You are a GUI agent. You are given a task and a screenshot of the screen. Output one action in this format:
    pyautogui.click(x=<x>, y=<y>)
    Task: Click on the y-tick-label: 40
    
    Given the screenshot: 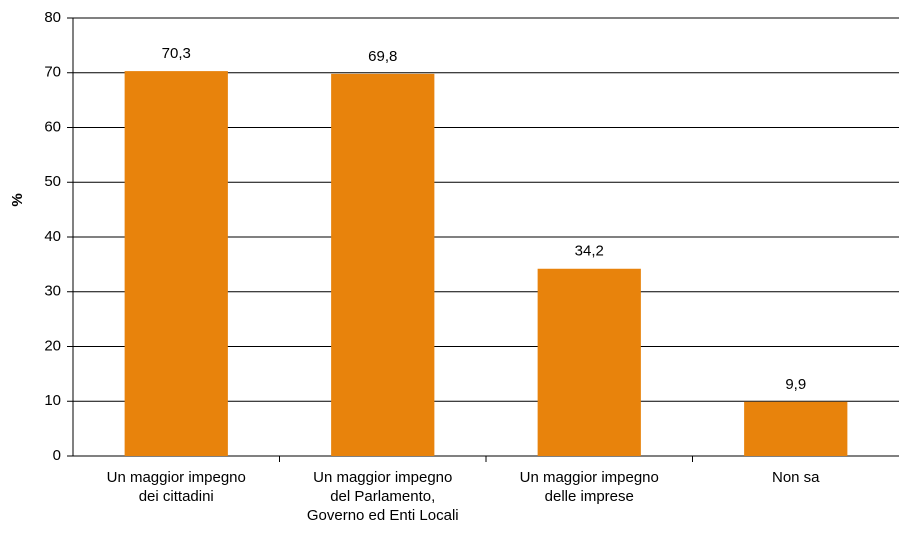 What is the action you would take?
    pyautogui.click(x=52, y=236)
    